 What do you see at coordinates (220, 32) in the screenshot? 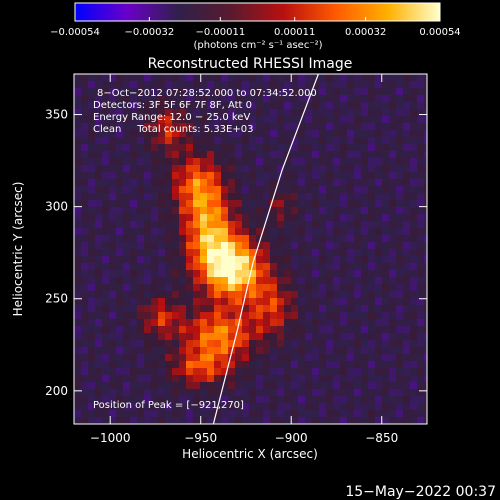
I see `colorbar-tick-label: −0.00011` at bounding box center [220, 32].